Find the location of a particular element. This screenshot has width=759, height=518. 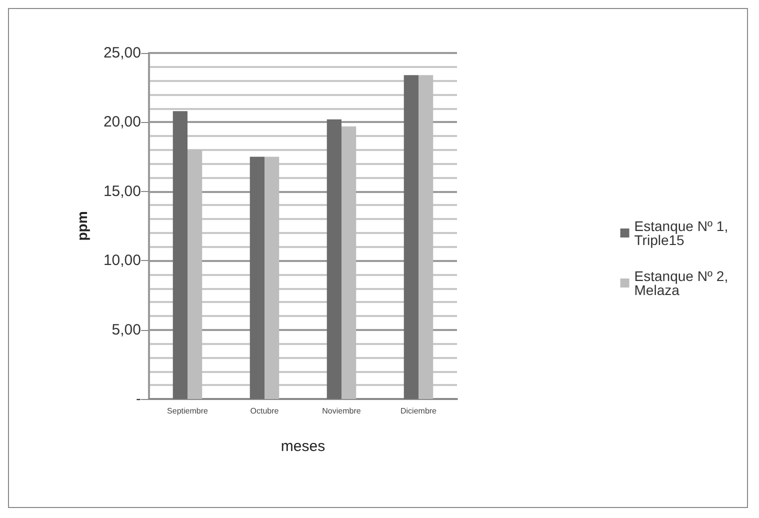

y-axis-title: ppm is located at coordinates (82, 226).